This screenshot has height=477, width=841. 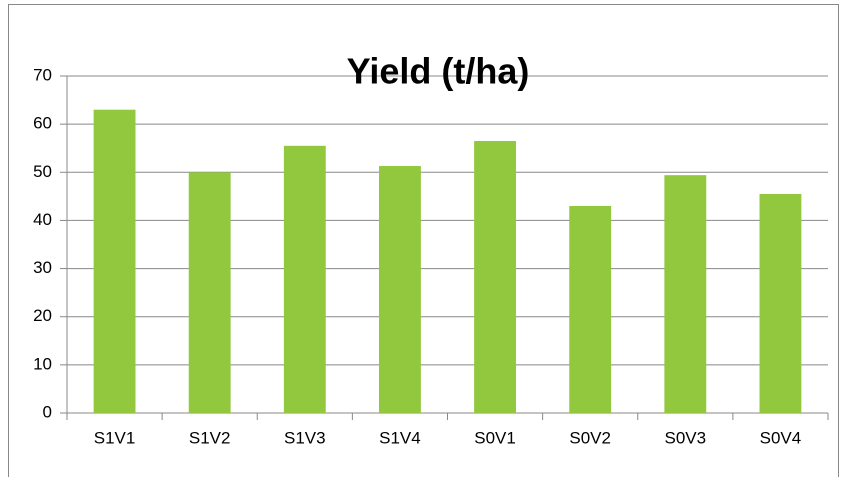 I want to click on x-tick-label: S0V4, so click(x=781, y=437).